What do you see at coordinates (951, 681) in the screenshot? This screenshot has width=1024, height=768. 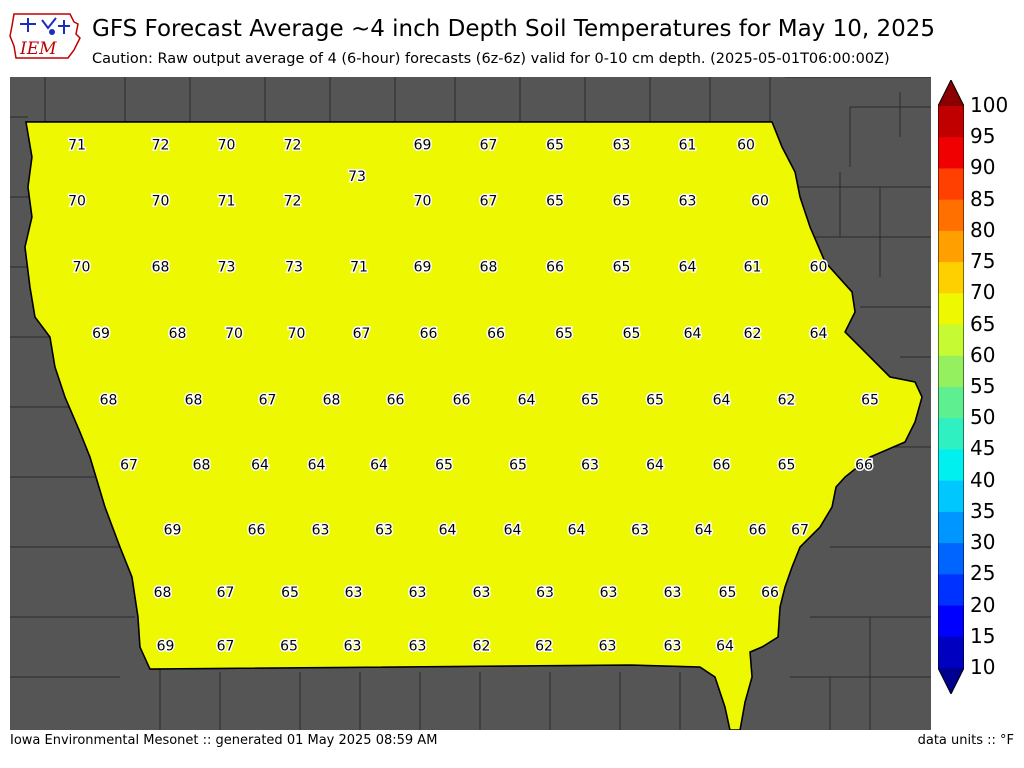 I see `colorbar-min-arrow` at bounding box center [951, 681].